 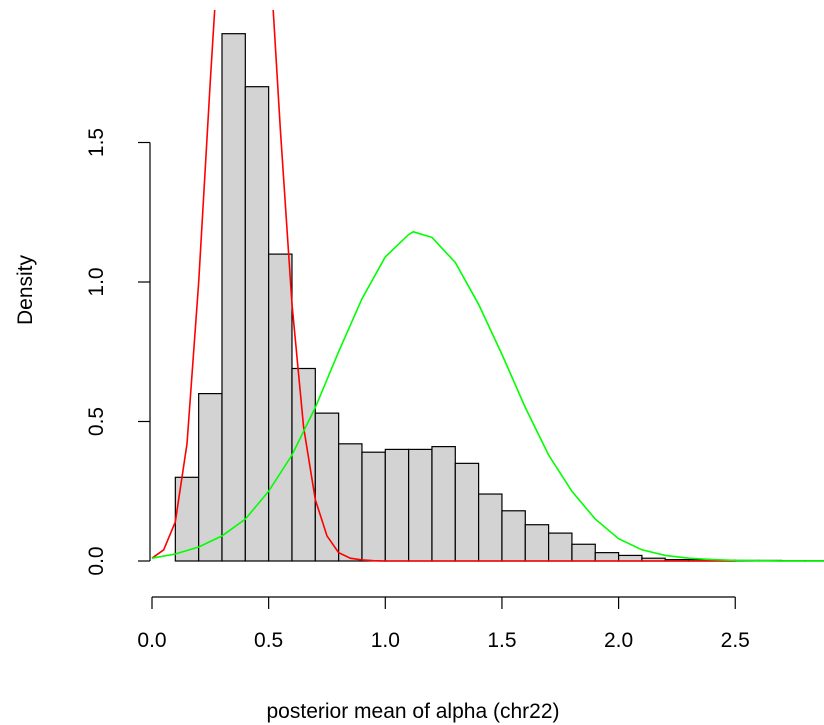 I want to click on x-tick-label: 0.5, so click(x=268, y=640).